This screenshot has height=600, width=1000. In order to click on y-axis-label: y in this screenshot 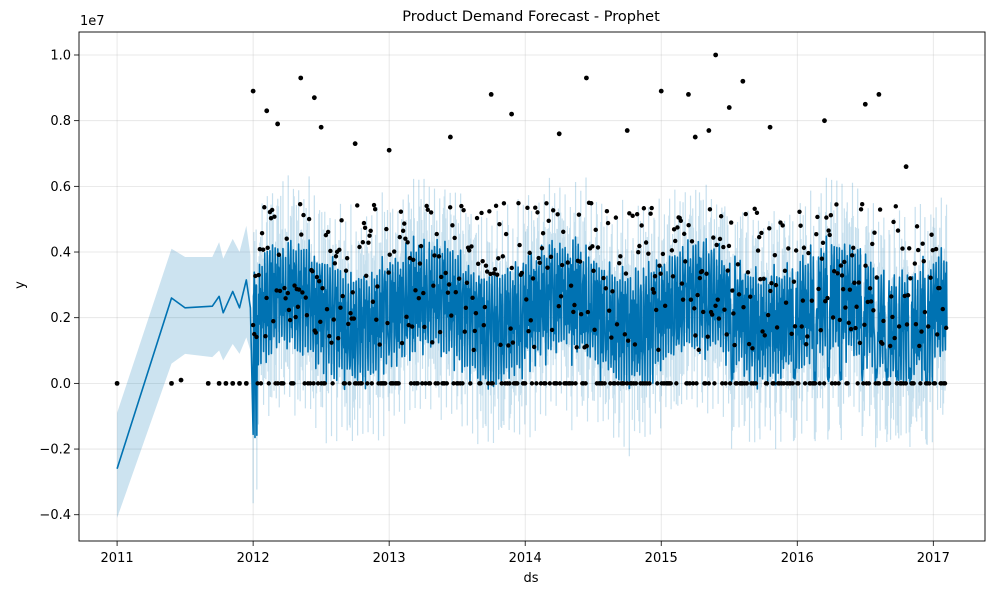, I will do `click(20, 285)`.